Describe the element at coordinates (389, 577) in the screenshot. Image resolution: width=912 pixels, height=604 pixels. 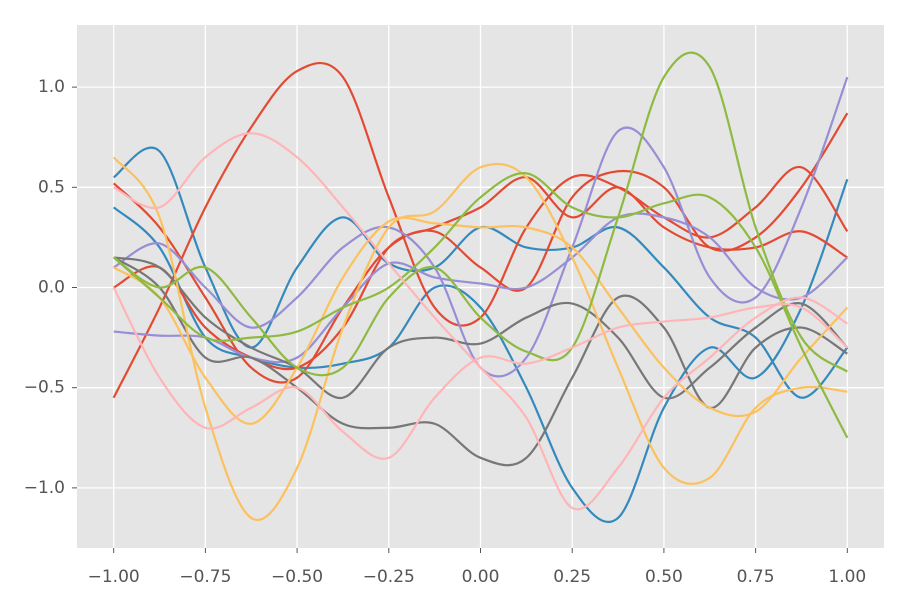
I see `x-tick-label: −0.25` at that location.